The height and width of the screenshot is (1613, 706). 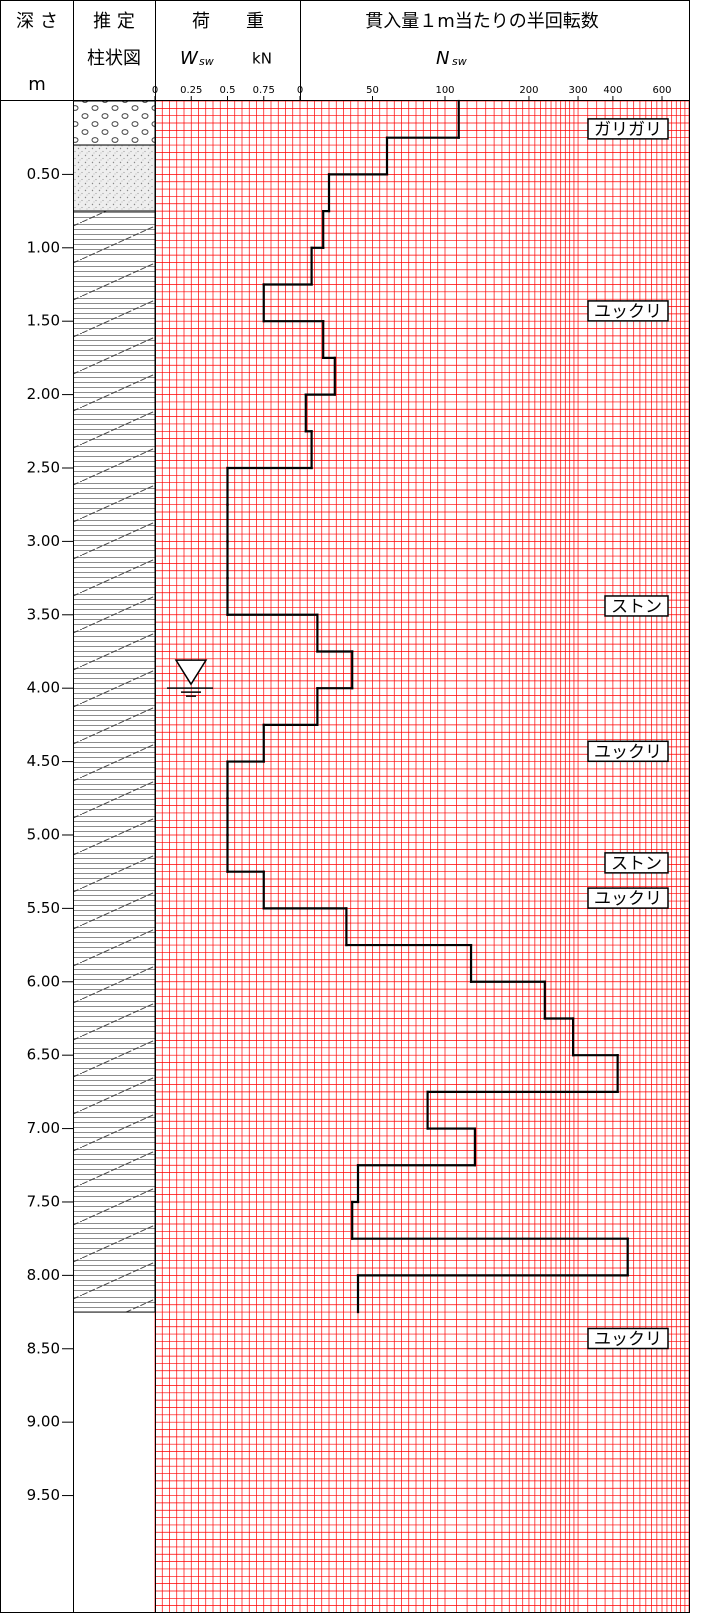 I want to click on depth-header: 深 さ, so click(x=37, y=21).